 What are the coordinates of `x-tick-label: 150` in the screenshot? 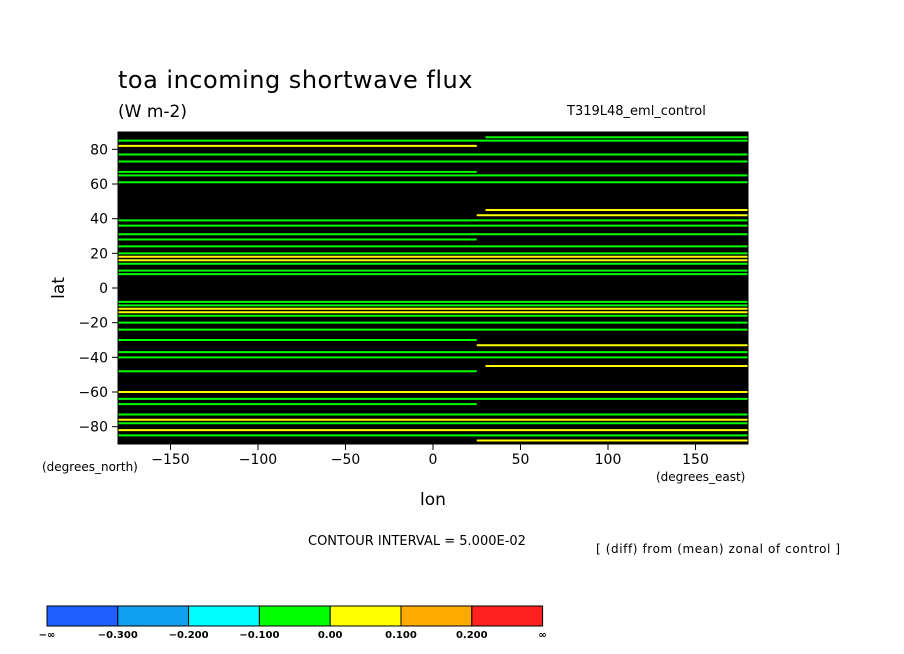 It's located at (695, 460).